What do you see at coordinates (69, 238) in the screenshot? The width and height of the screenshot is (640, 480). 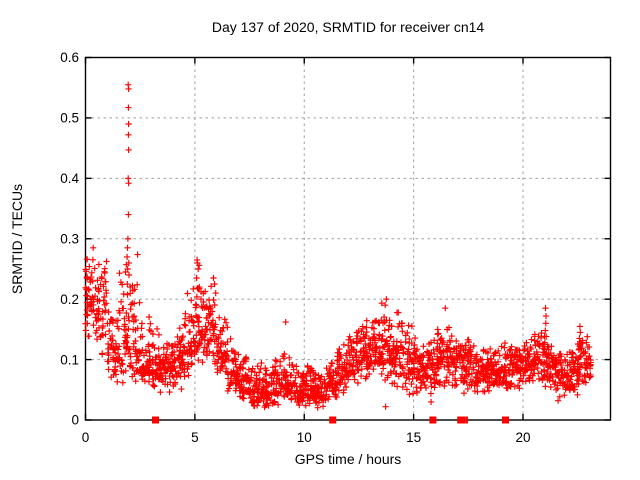 I see `svg-text: 0.3` at bounding box center [69, 238].